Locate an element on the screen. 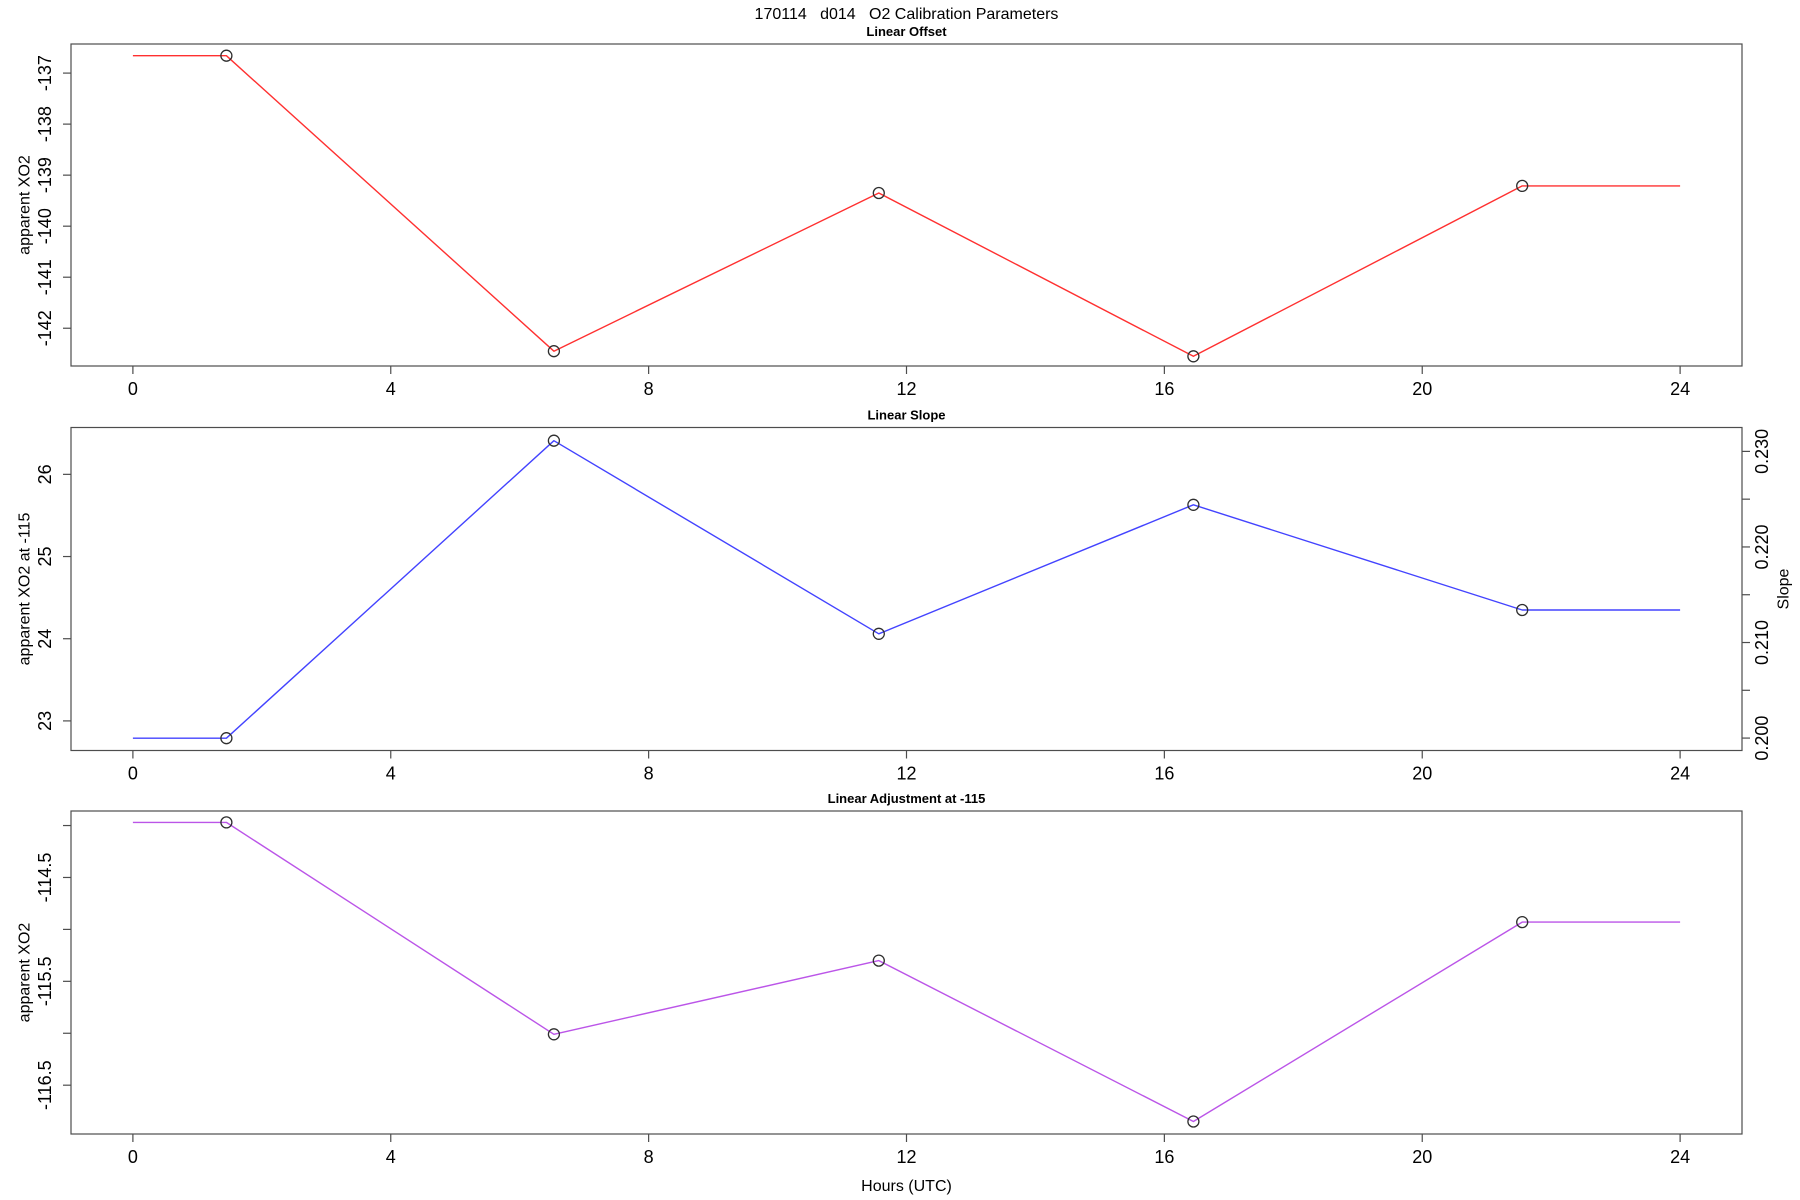 This screenshot has height=1200, width=1800. y-tick-label: -142 is located at coordinates (45, 328).